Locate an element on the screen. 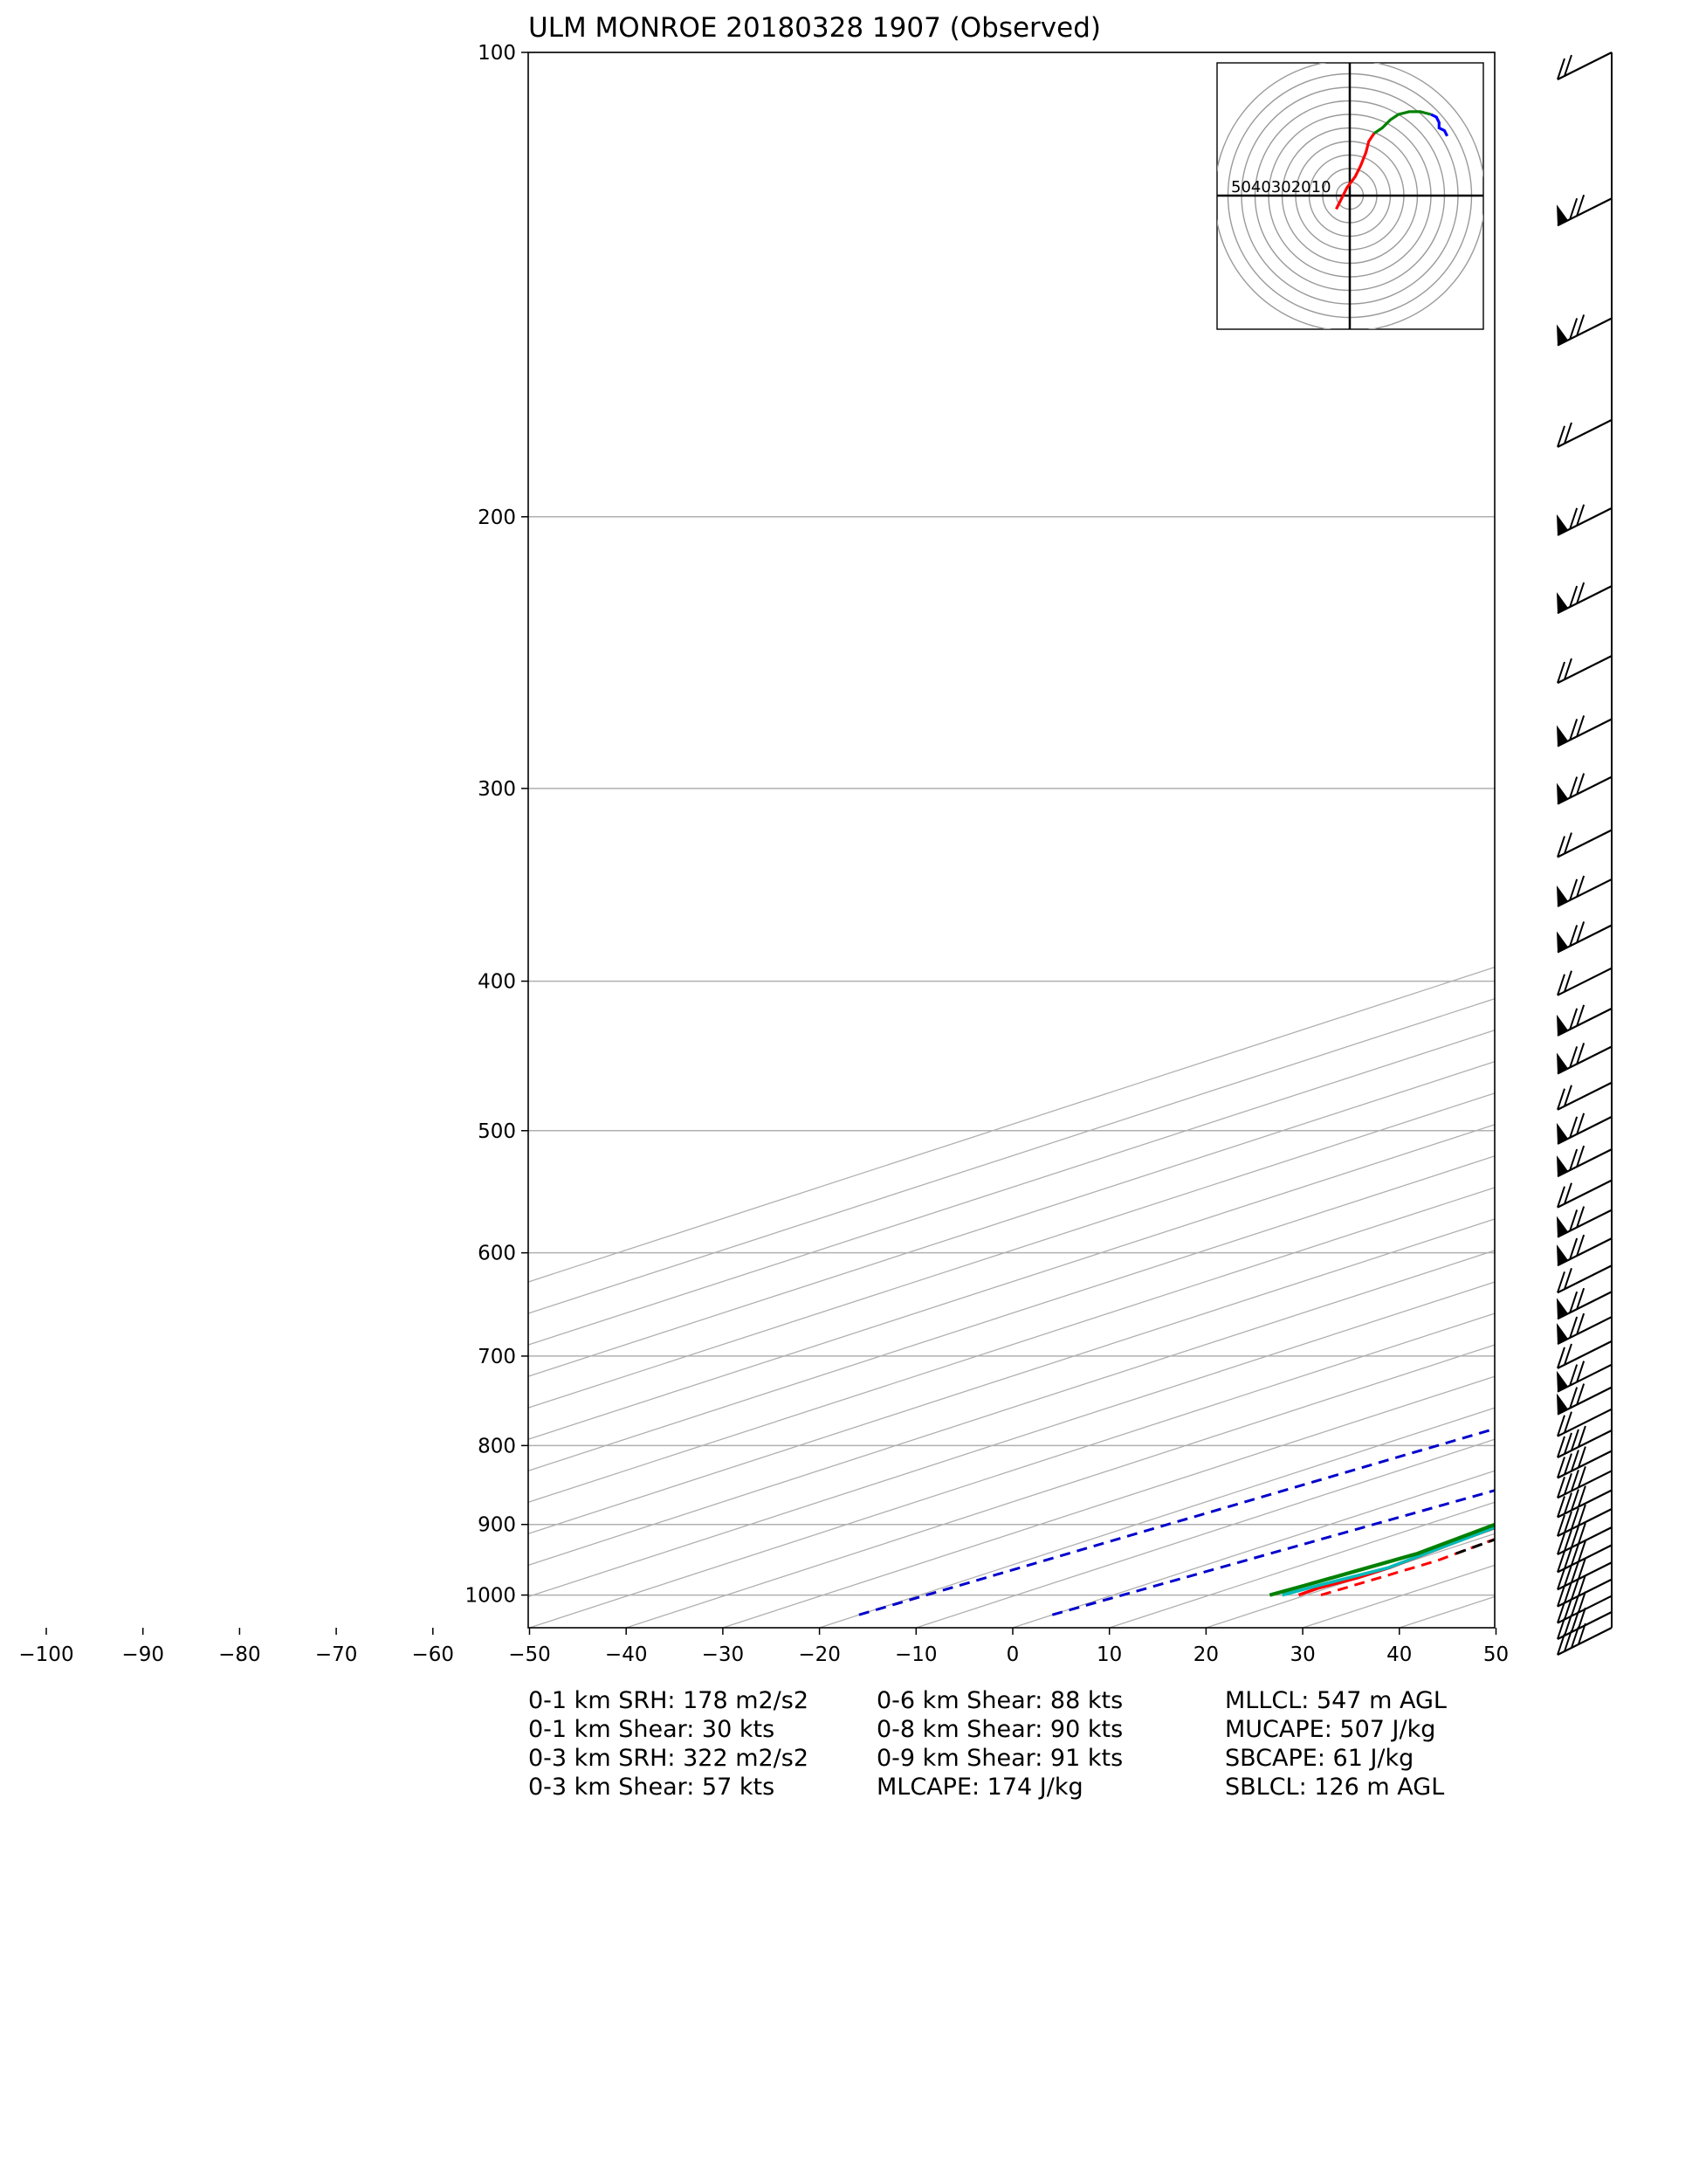 The image size is (1699, 2184). p-tick-label: 800 is located at coordinates (497, 1446).